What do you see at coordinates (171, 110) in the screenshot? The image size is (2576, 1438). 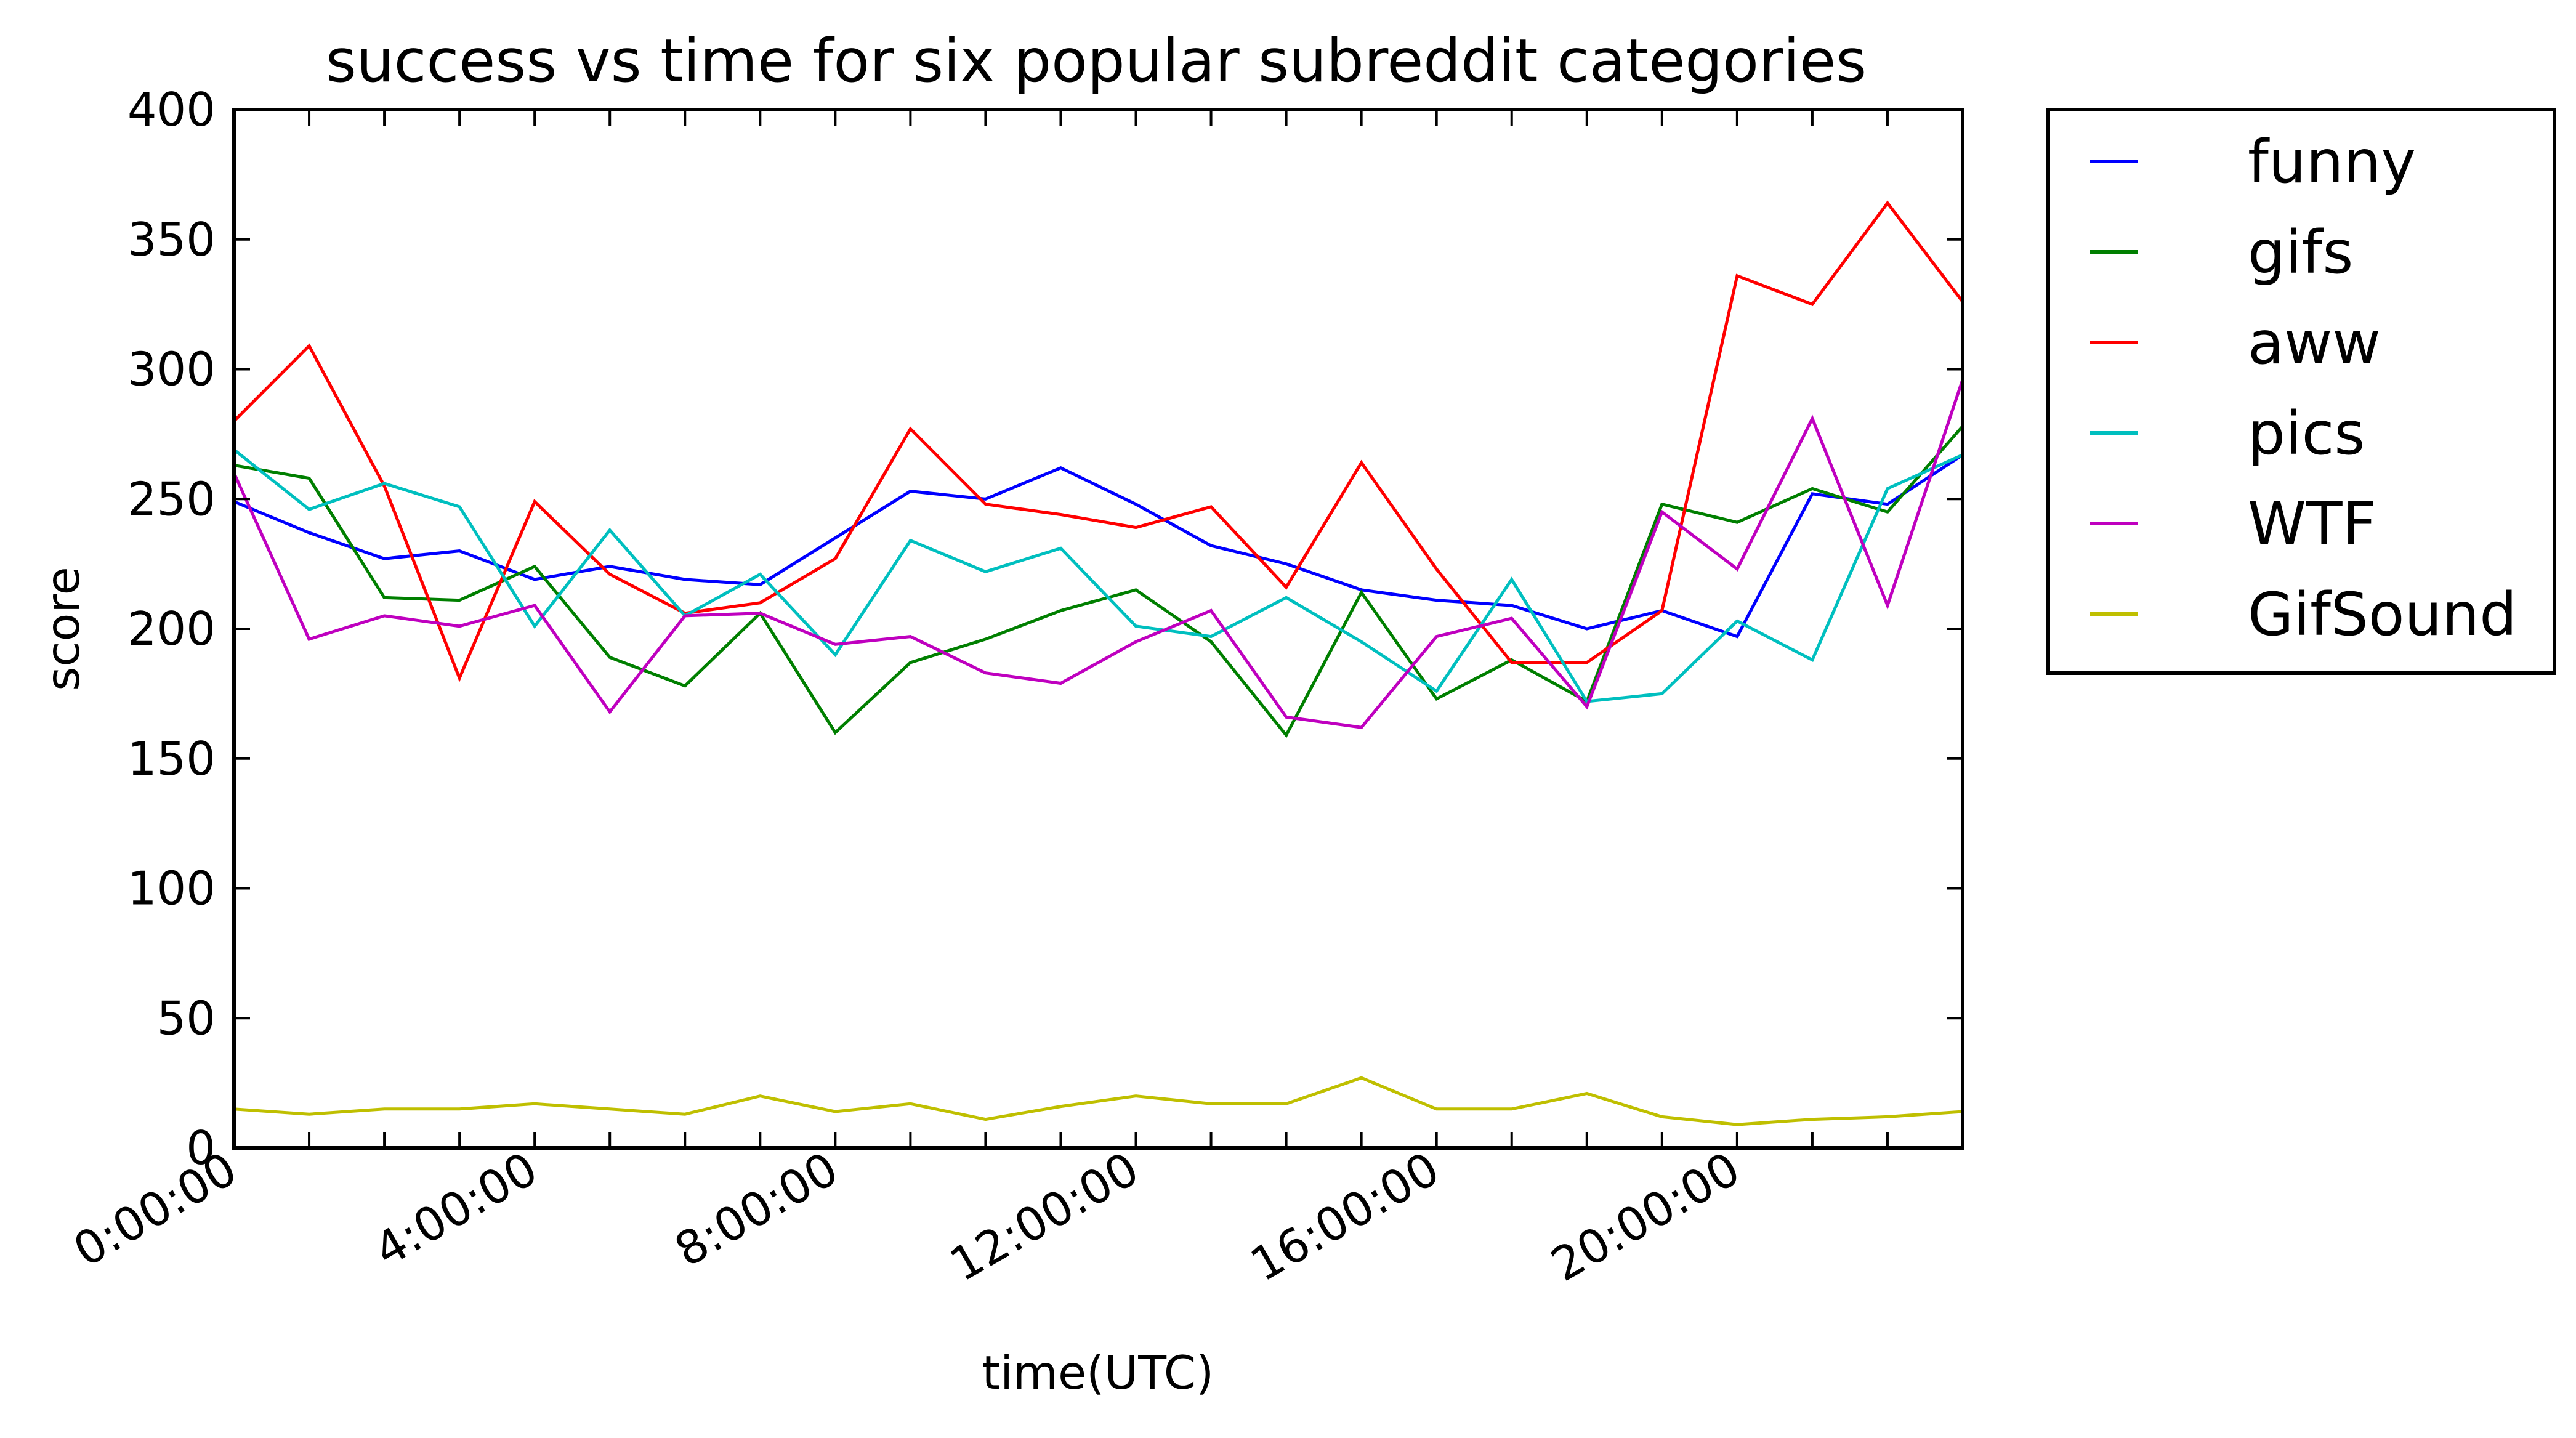 I see `y-tick-label: 400` at bounding box center [171, 110].